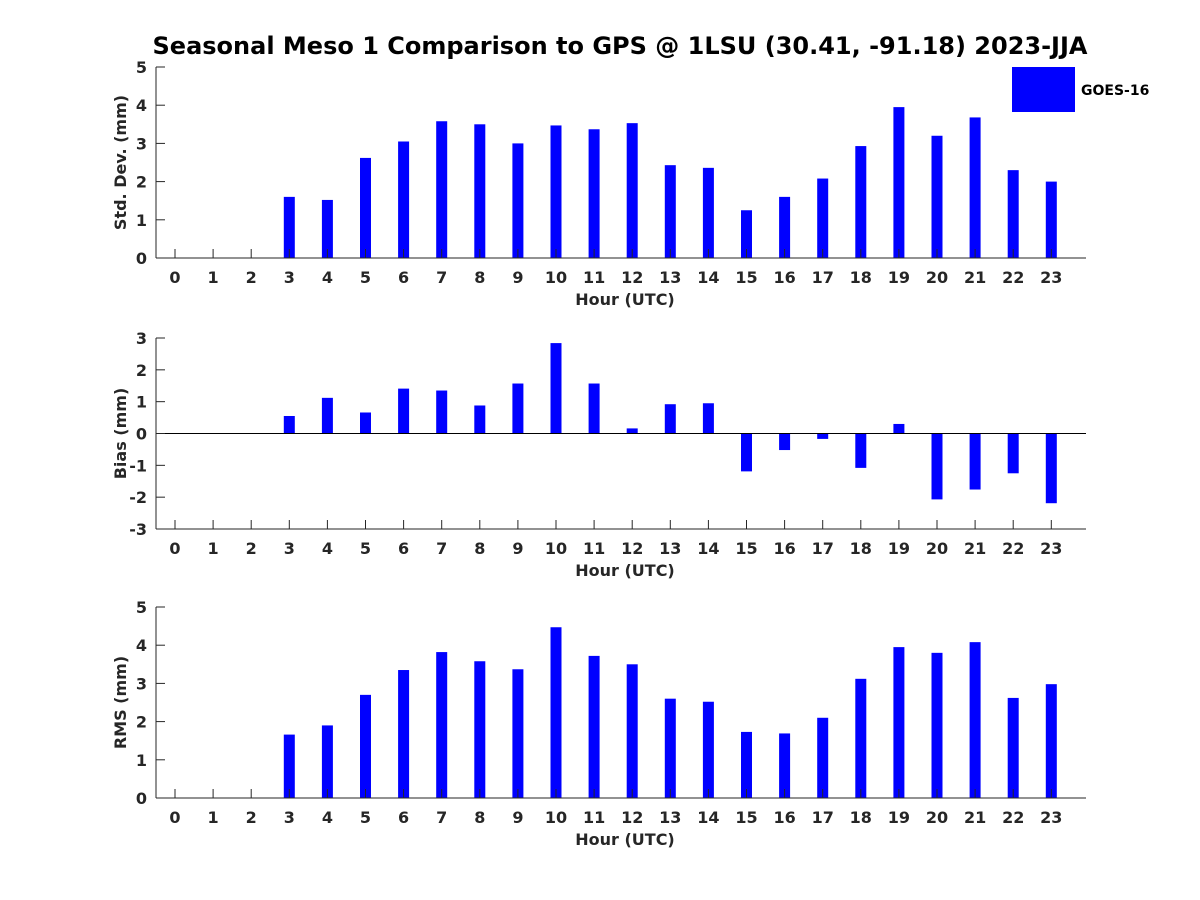 The height and width of the screenshot is (900, 1200). I want to click on bias-xtick-label-16: 16, so click(784, 548).